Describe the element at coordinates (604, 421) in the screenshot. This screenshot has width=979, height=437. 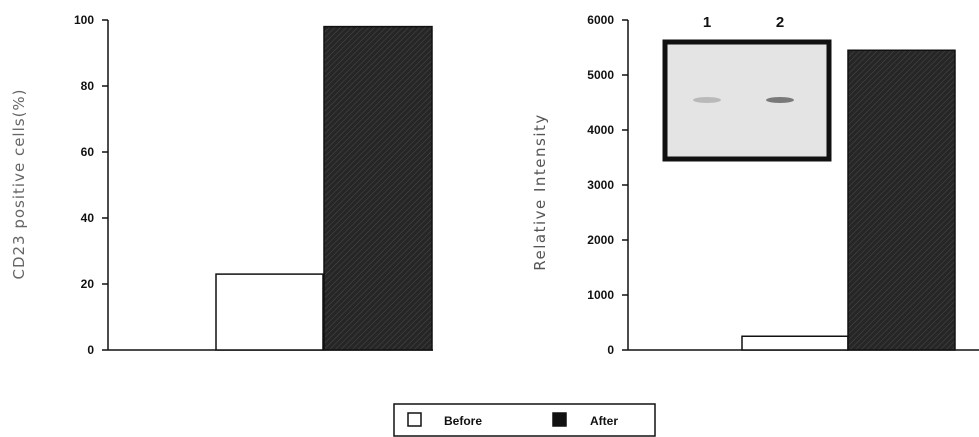
I see `legend-label-after: After` at that location.